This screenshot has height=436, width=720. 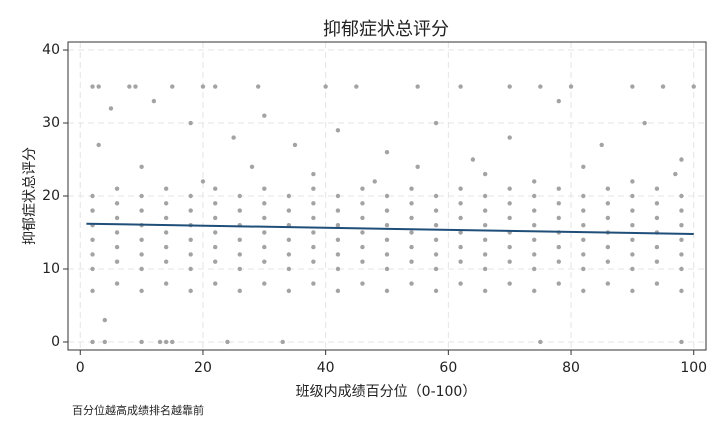 I want to click on x-tick-label: 40, so click(x=326, y=368).